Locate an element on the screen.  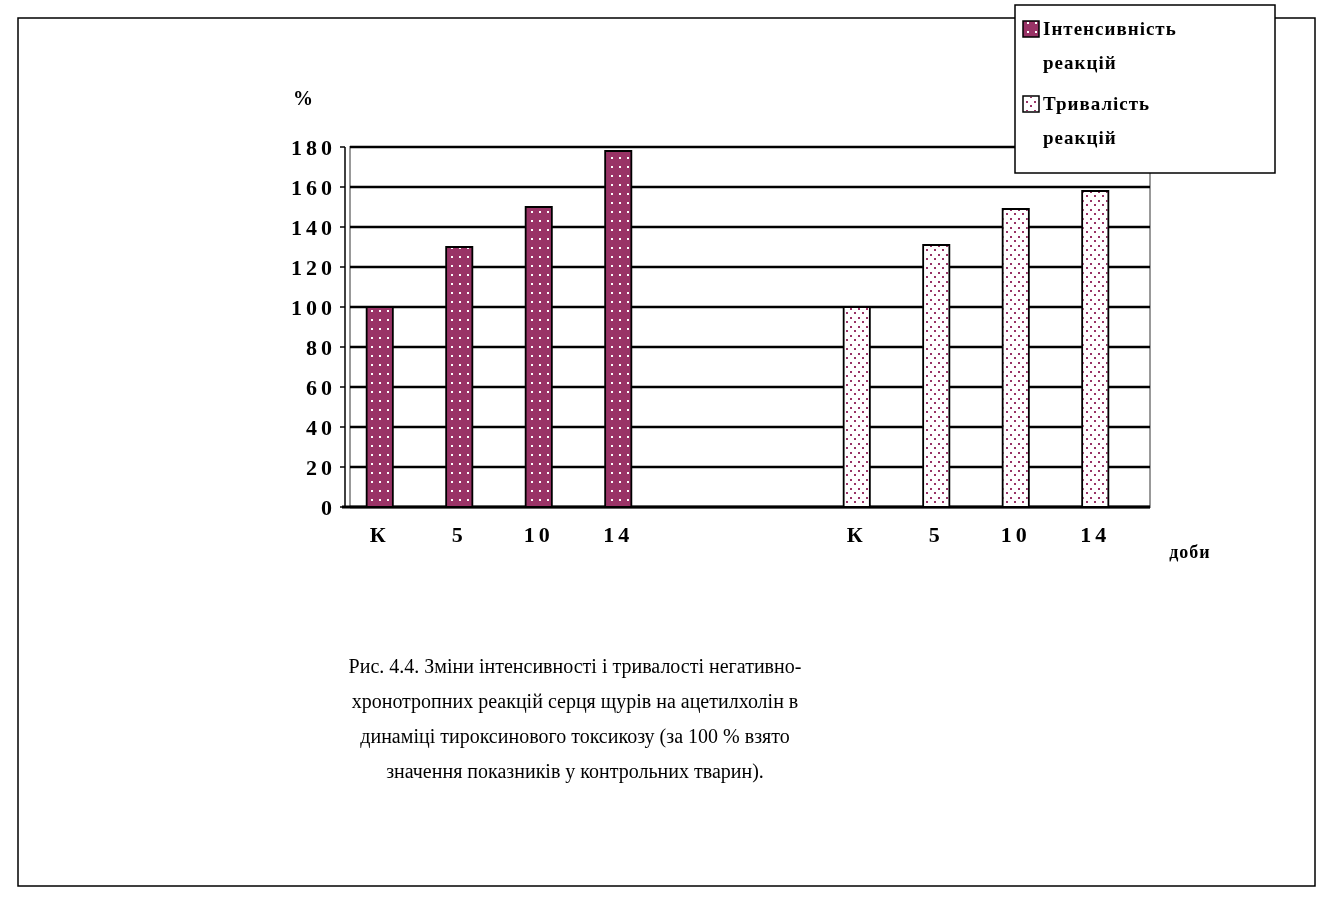
y-tick-label: 20 is located at coordinates (321, 467).